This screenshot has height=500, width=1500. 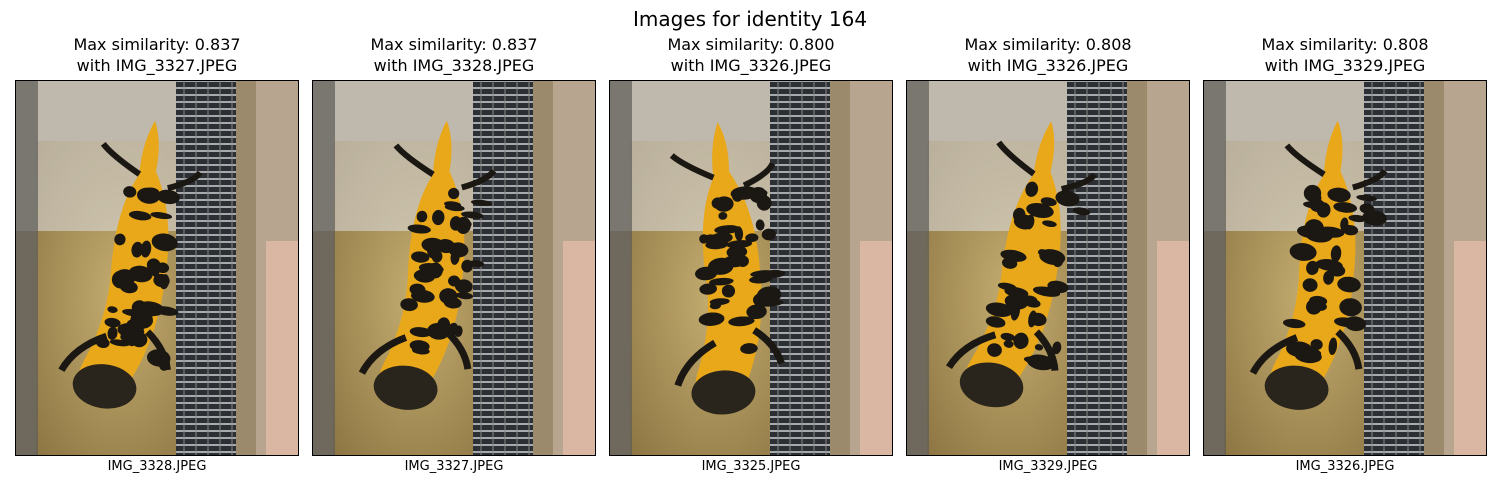 I want to click on image-filename: IMG_3325.JPEG, so click(x=751, y=466).